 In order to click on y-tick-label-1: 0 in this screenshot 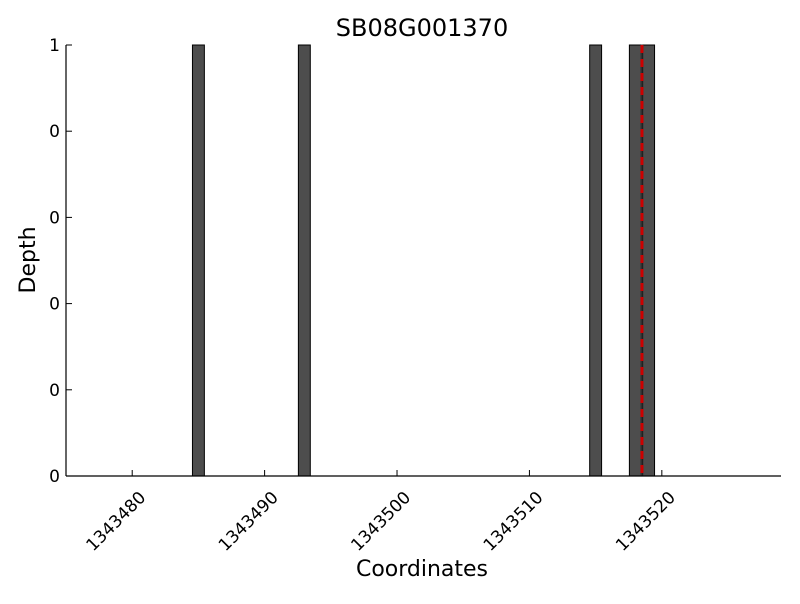, I will do `click(54, 391)`.